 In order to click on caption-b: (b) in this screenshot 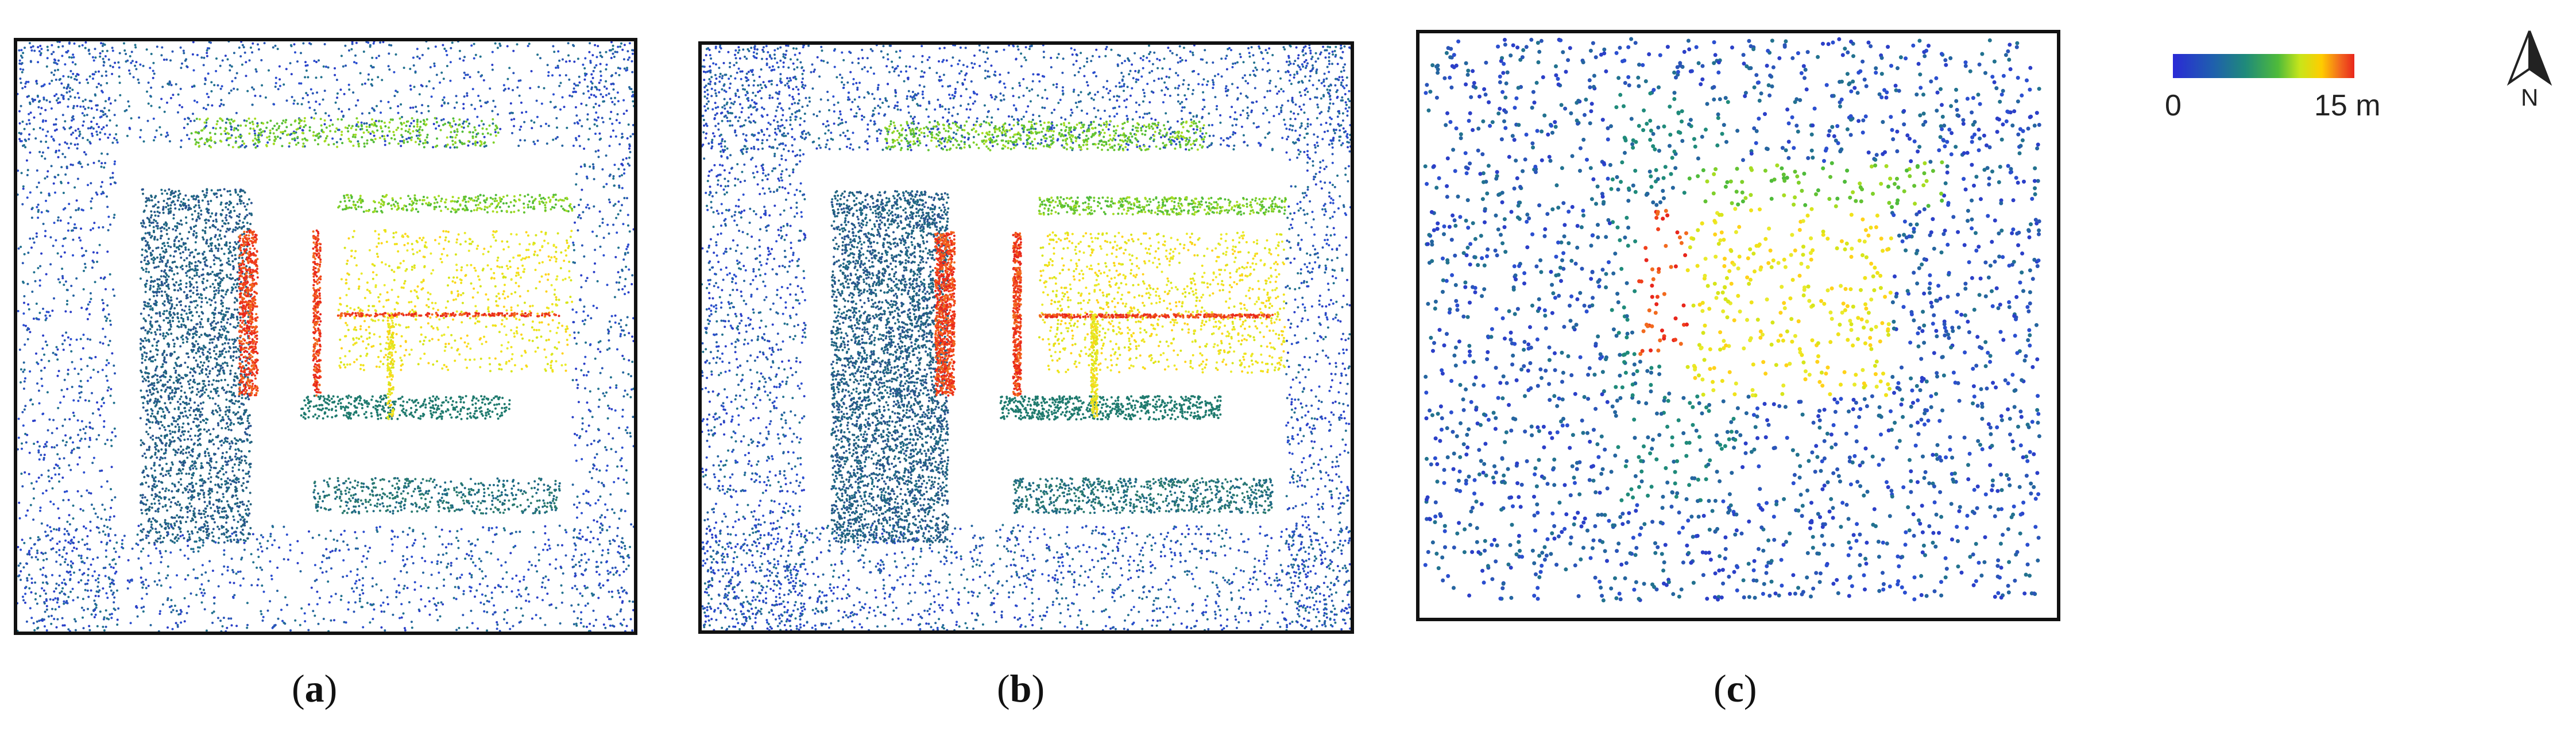, I will do `click(1021, 688)`.